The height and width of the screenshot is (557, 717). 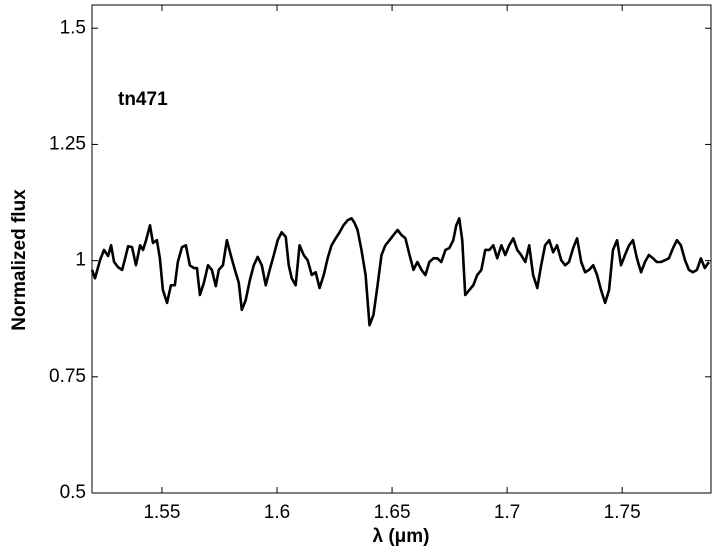 I want to click on y-axis-label: Normalized flux, so click(x=19, y=260).